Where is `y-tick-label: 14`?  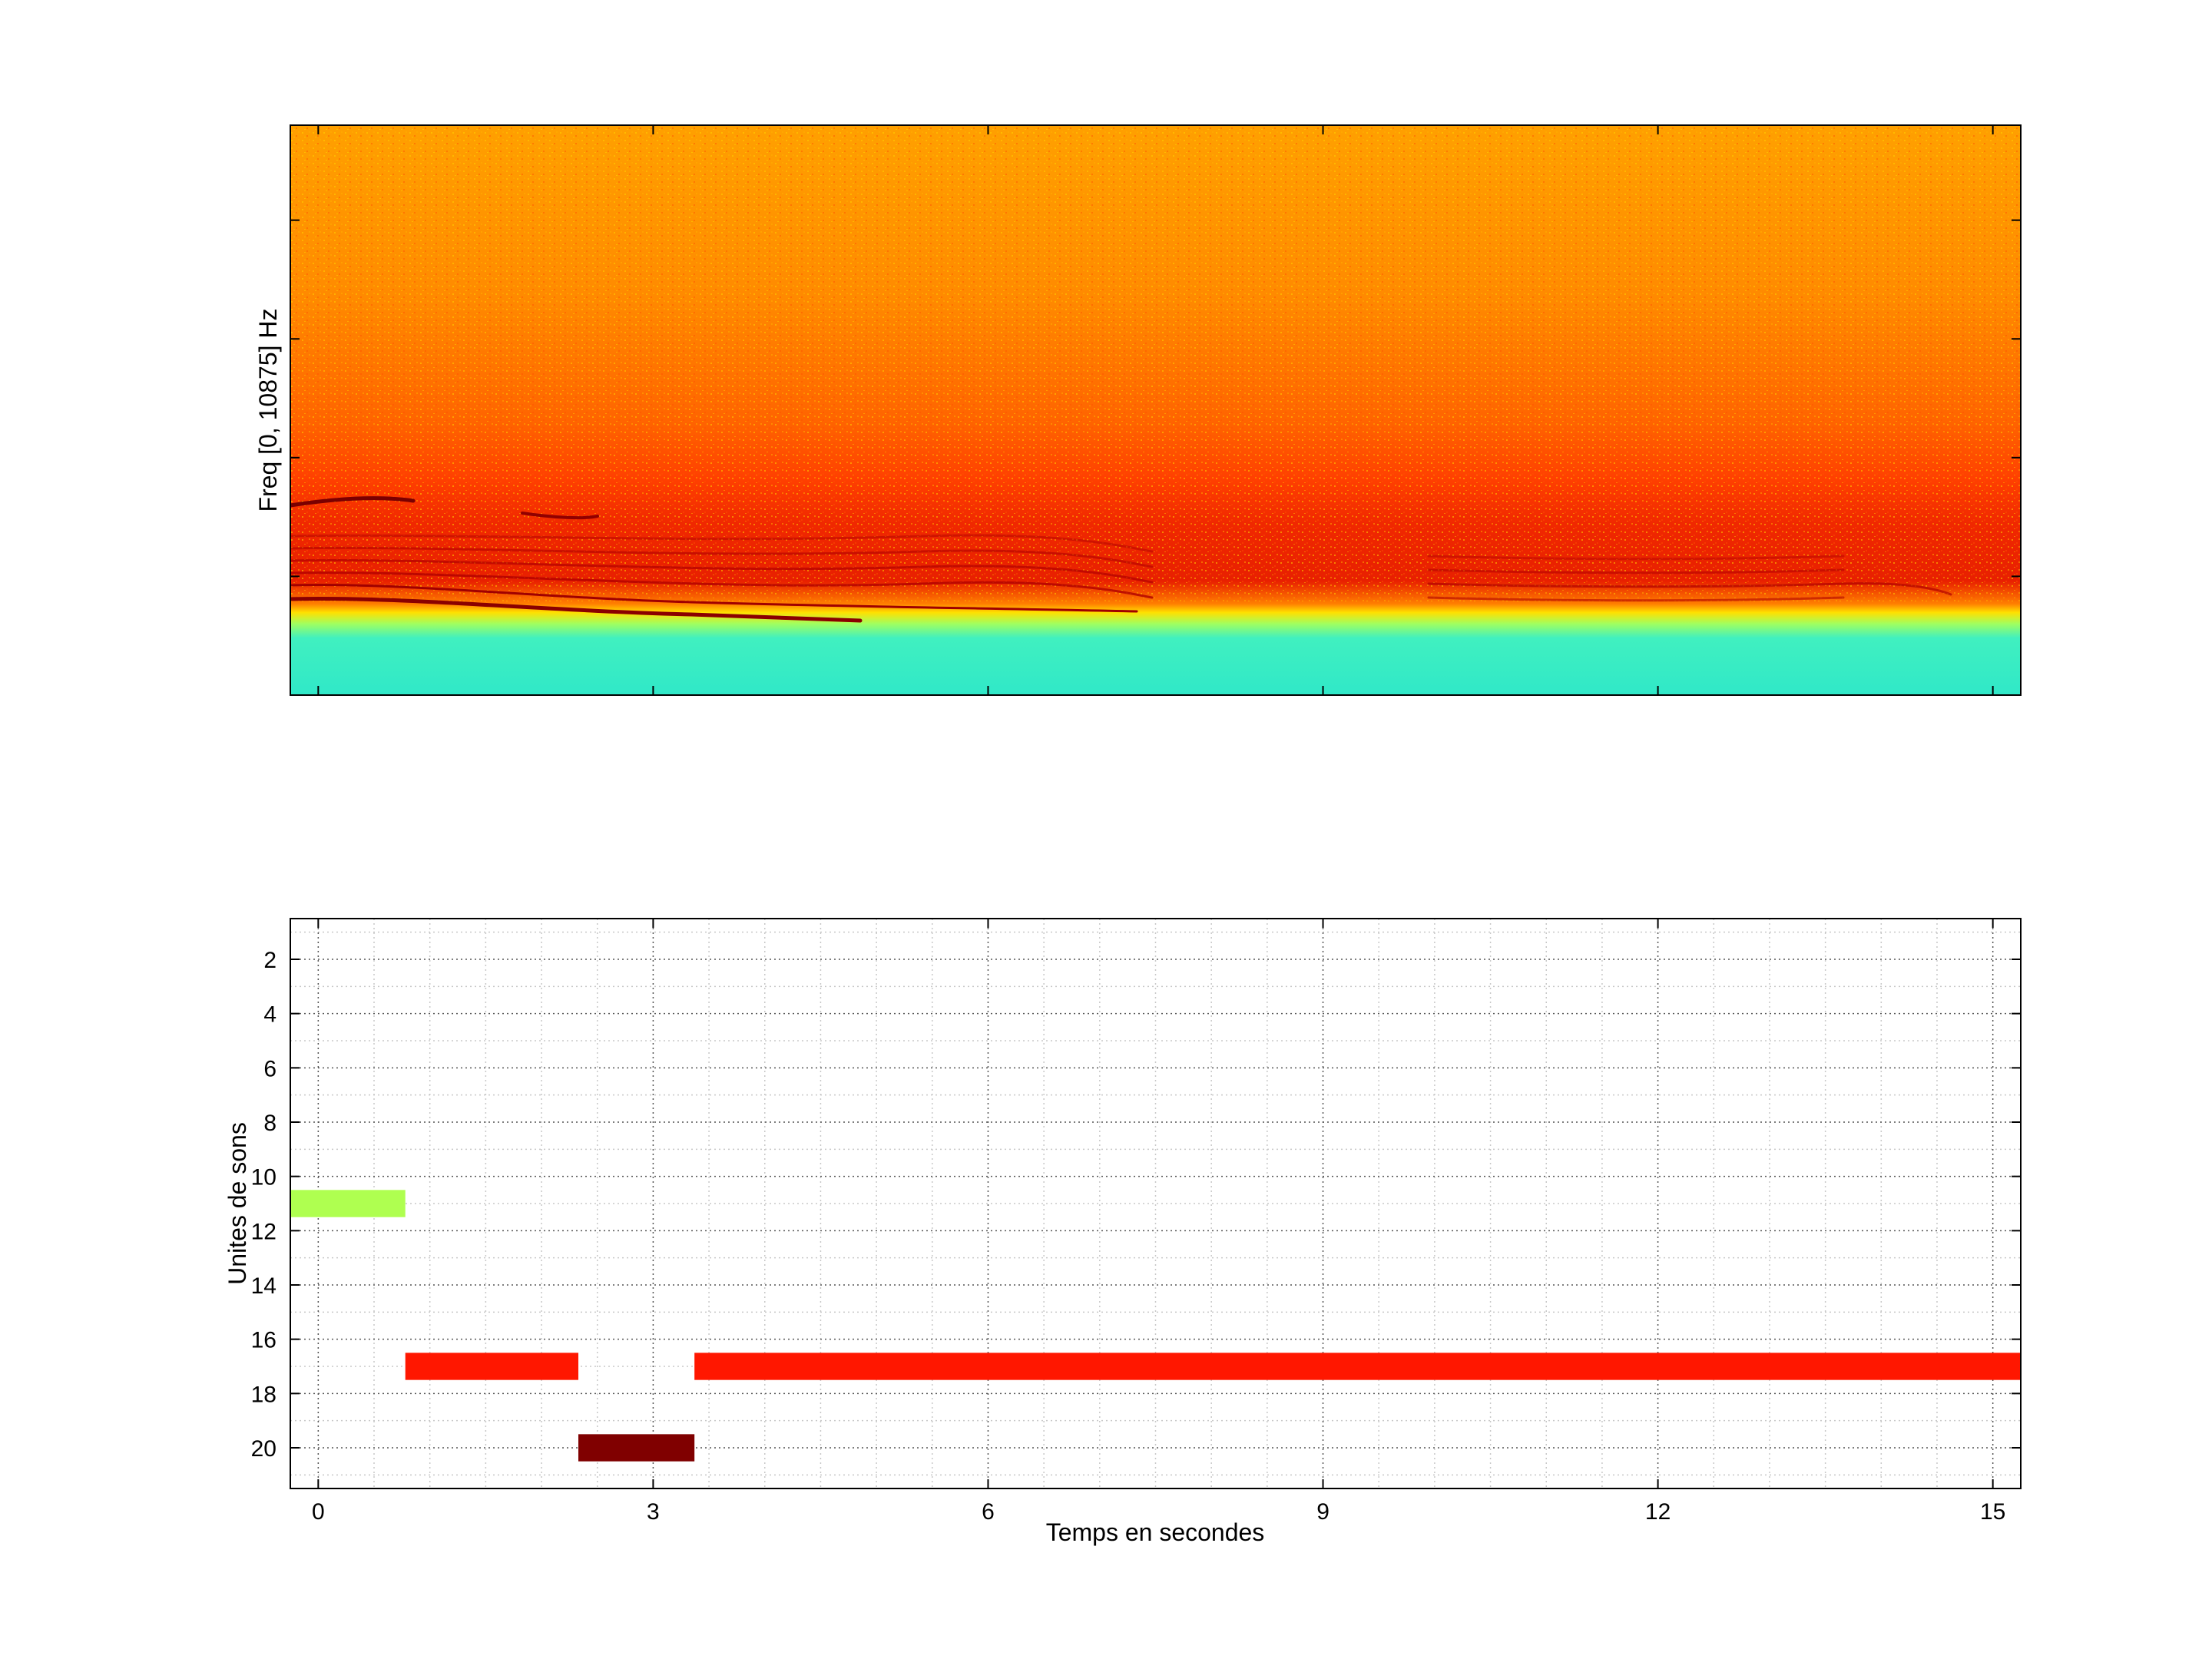
y-tick-label: 14 is located at coordinates (263, 1286).